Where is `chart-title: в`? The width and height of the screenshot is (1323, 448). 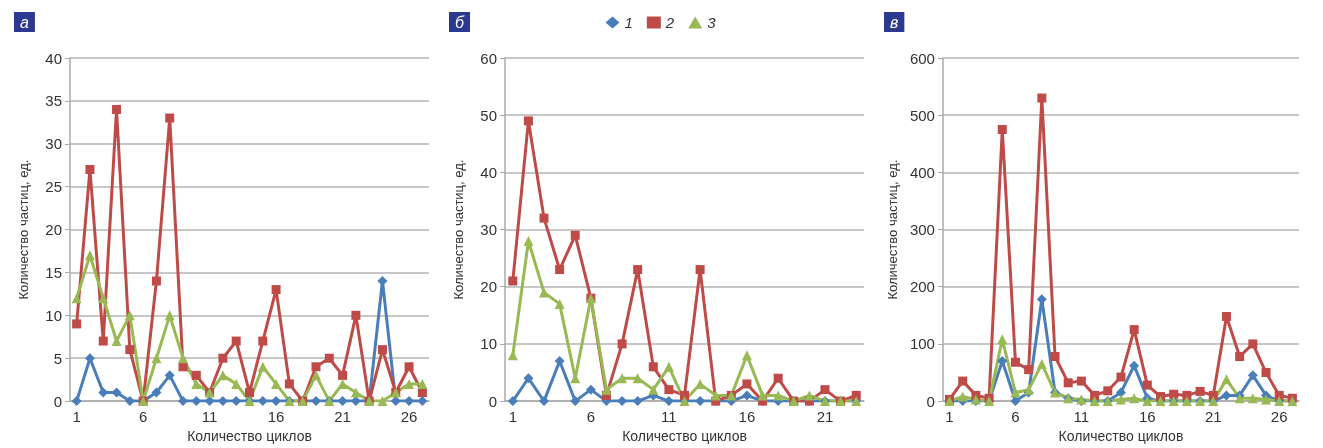 chart-title: в is located at coordinates (894, 22).